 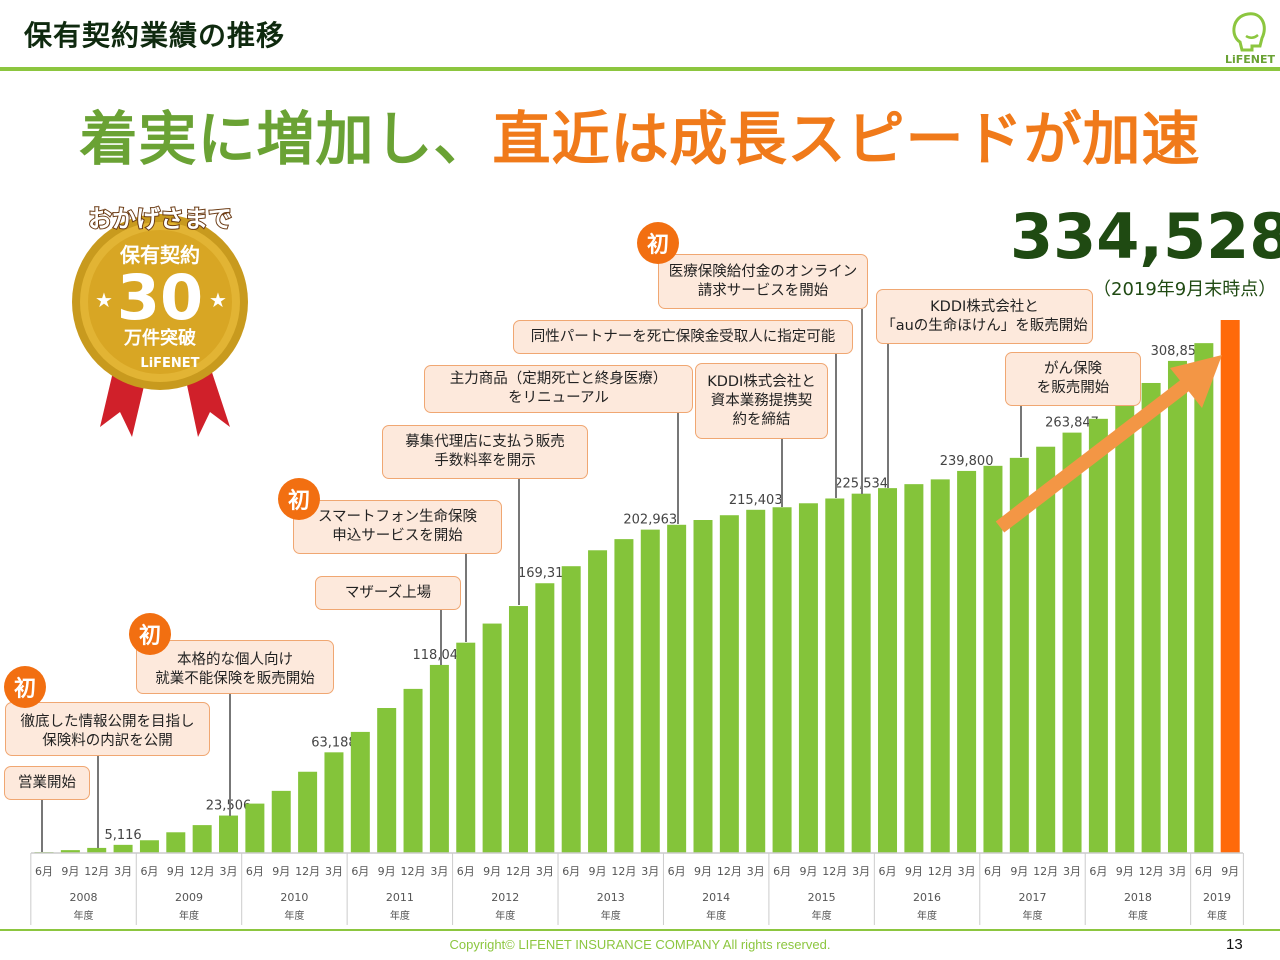 What do you see at coordinates (1234, 944) in the screenshot?
I see `page-number: 13` at bounding box center [1234, 944].